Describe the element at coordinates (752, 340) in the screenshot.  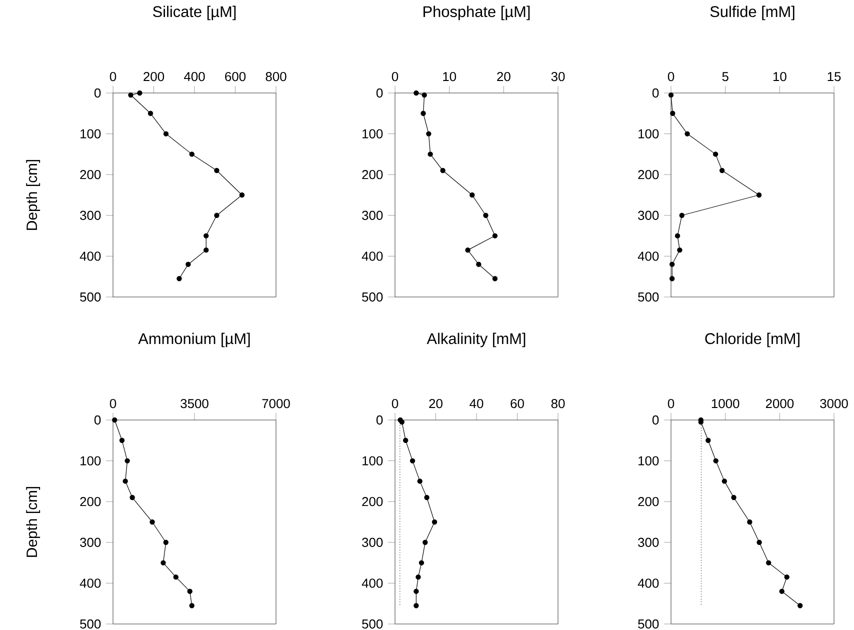
I see `chart-title: Chloride [mM]` at that location.